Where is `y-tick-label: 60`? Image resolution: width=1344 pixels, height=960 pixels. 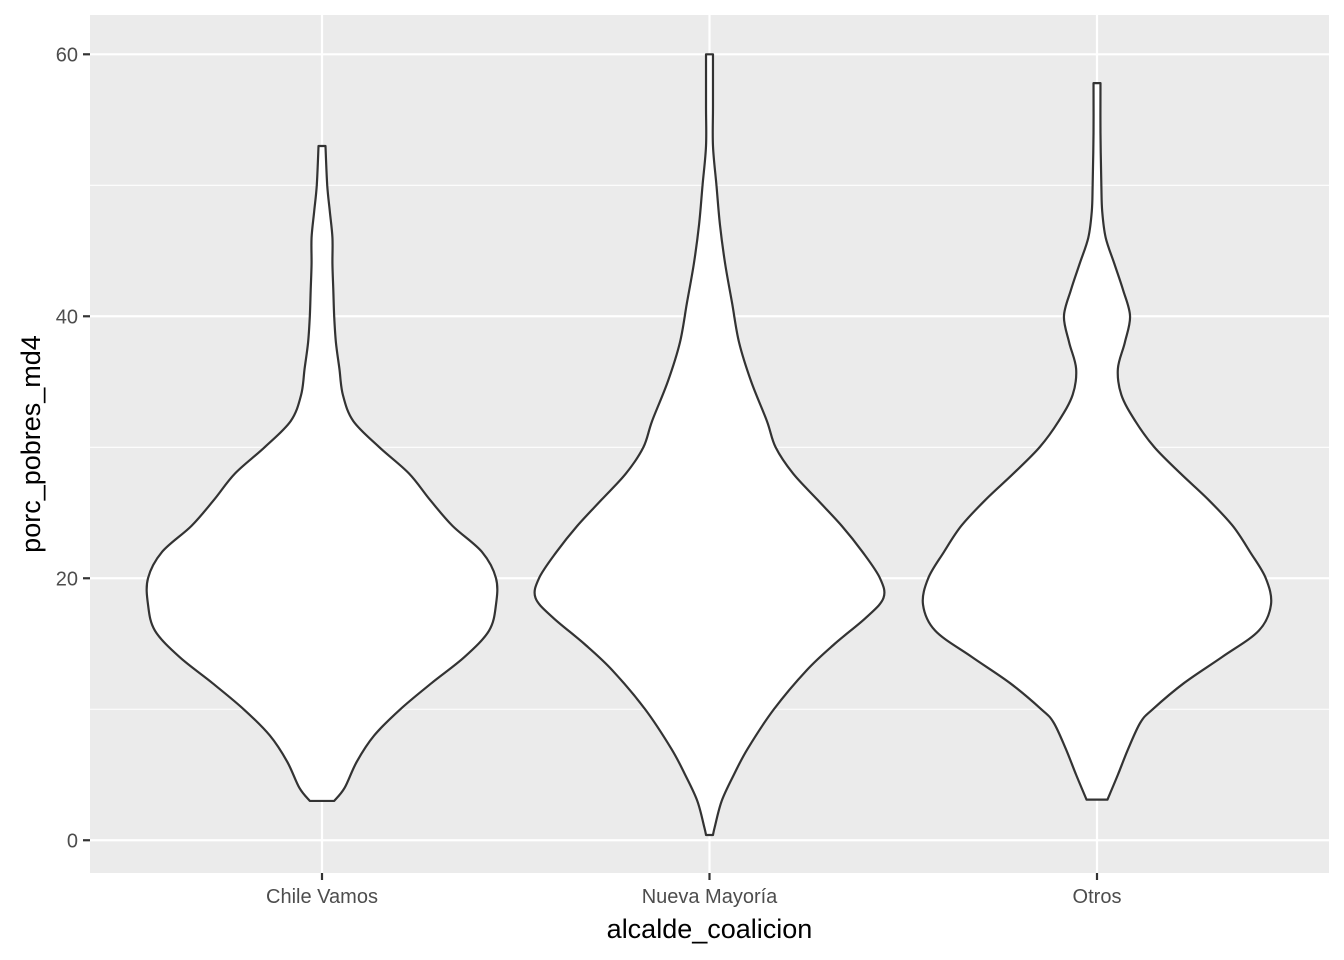 y-tick-label: 60 is located at coordinates (67, 55).